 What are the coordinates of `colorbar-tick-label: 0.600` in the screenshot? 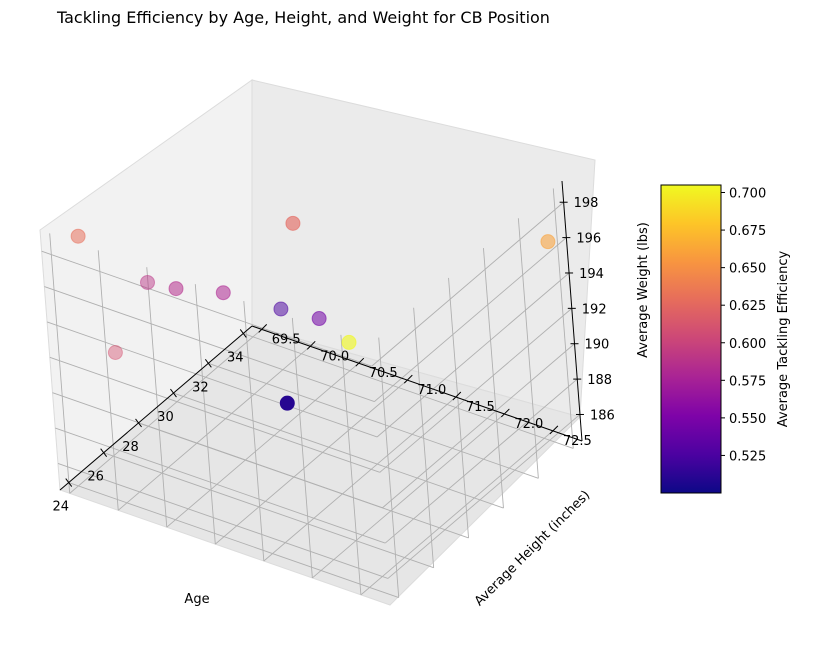 It's located at (747, 344).